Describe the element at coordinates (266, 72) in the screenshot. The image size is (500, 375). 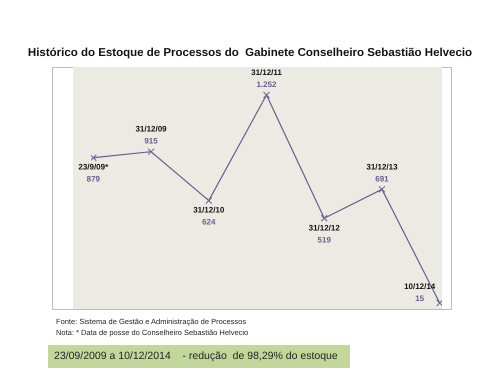
I see `x-tick-label: 31/12/11` at that location.